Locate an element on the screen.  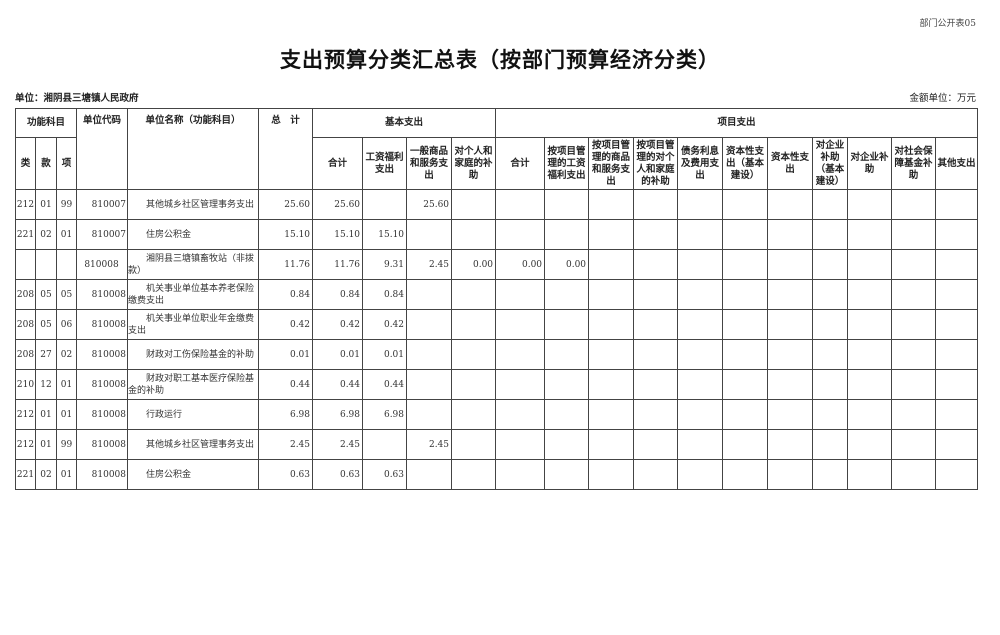
cell-unit-name: 机关事业单位基本养老保险缴费支出 is located at coordinates (193, 294).